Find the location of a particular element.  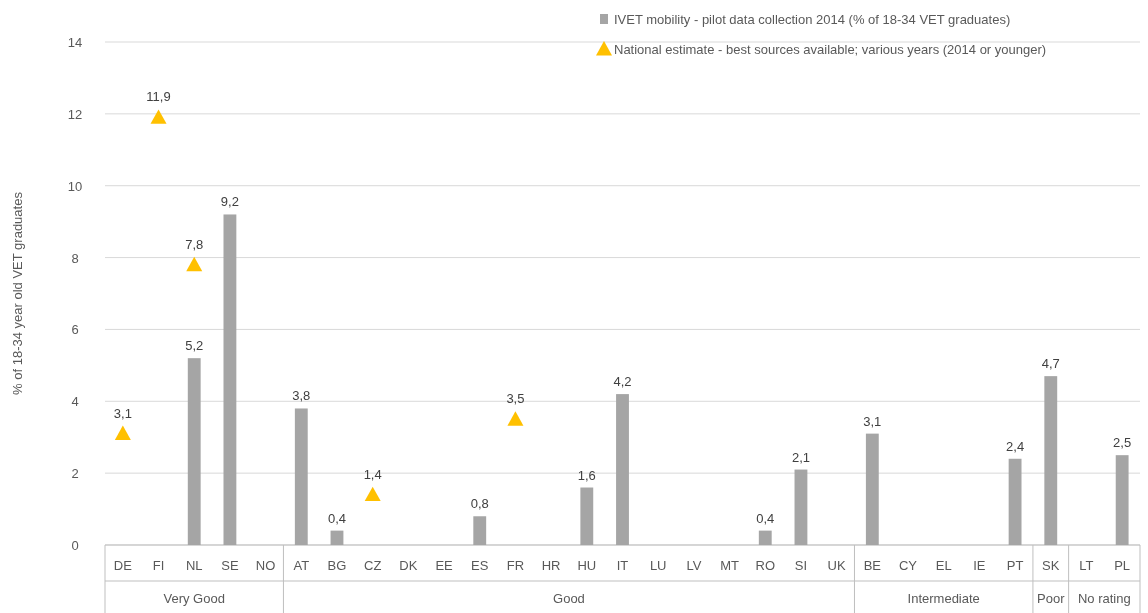

data-label: 11,9 is located at coordinates (158, 97).